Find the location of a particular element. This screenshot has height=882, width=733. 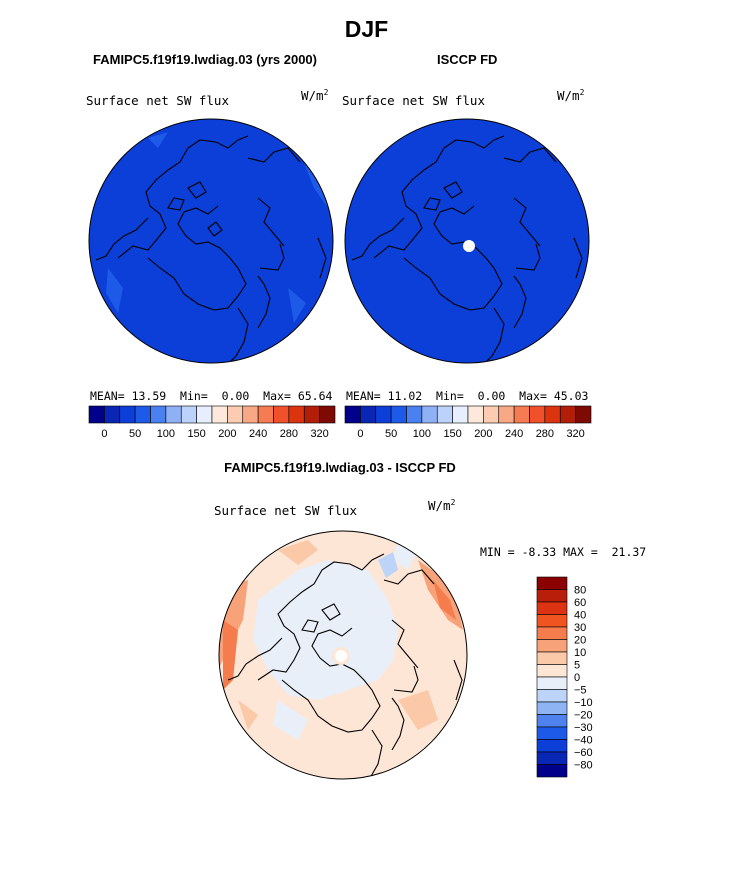

obs-colorbar-tick: 240 is located at coordinates (514, 434).